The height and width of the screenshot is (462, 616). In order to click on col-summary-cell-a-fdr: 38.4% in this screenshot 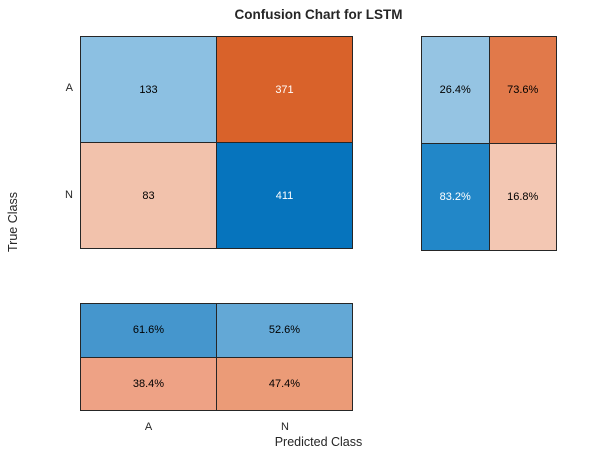, I will do `click(148, 383)`.